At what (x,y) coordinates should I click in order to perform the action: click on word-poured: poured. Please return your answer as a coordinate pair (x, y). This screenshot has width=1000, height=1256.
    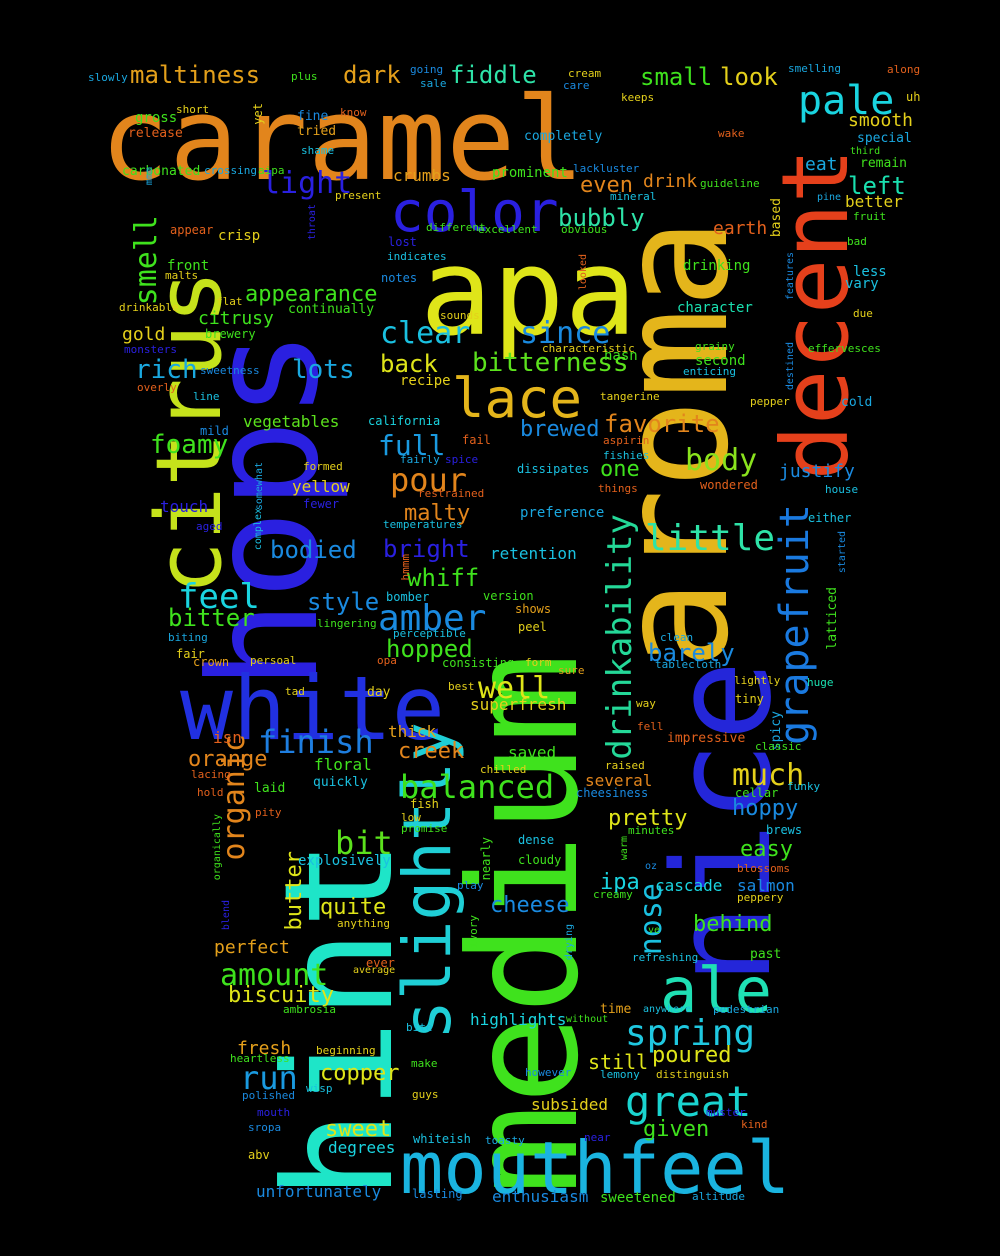
    Looking at the image, I should click on (692, 1055).